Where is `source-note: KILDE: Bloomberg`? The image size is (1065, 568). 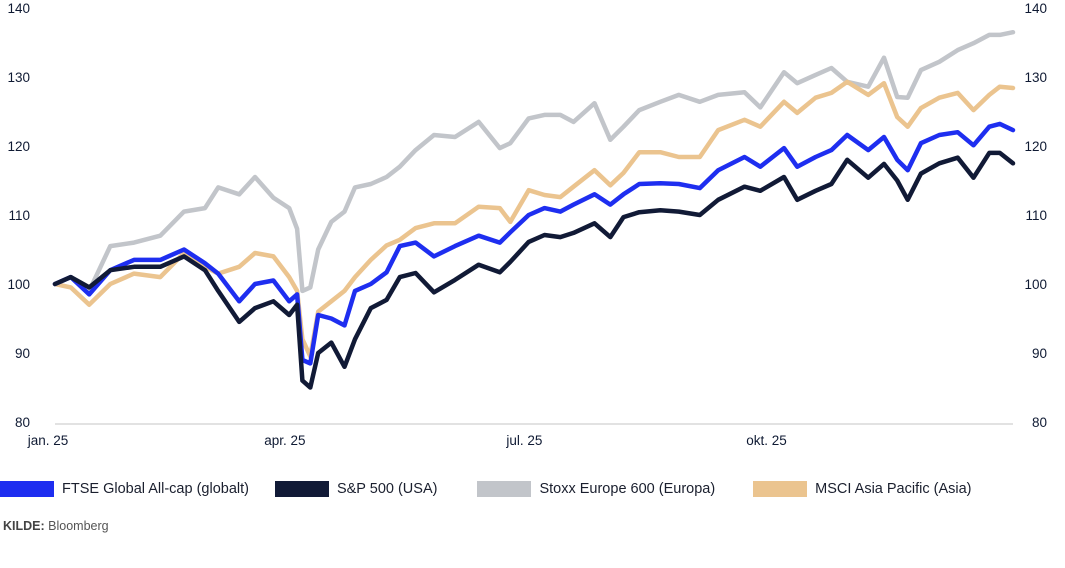
source-note: KILDE: Bloomberg is located at coordinates (56, 526).